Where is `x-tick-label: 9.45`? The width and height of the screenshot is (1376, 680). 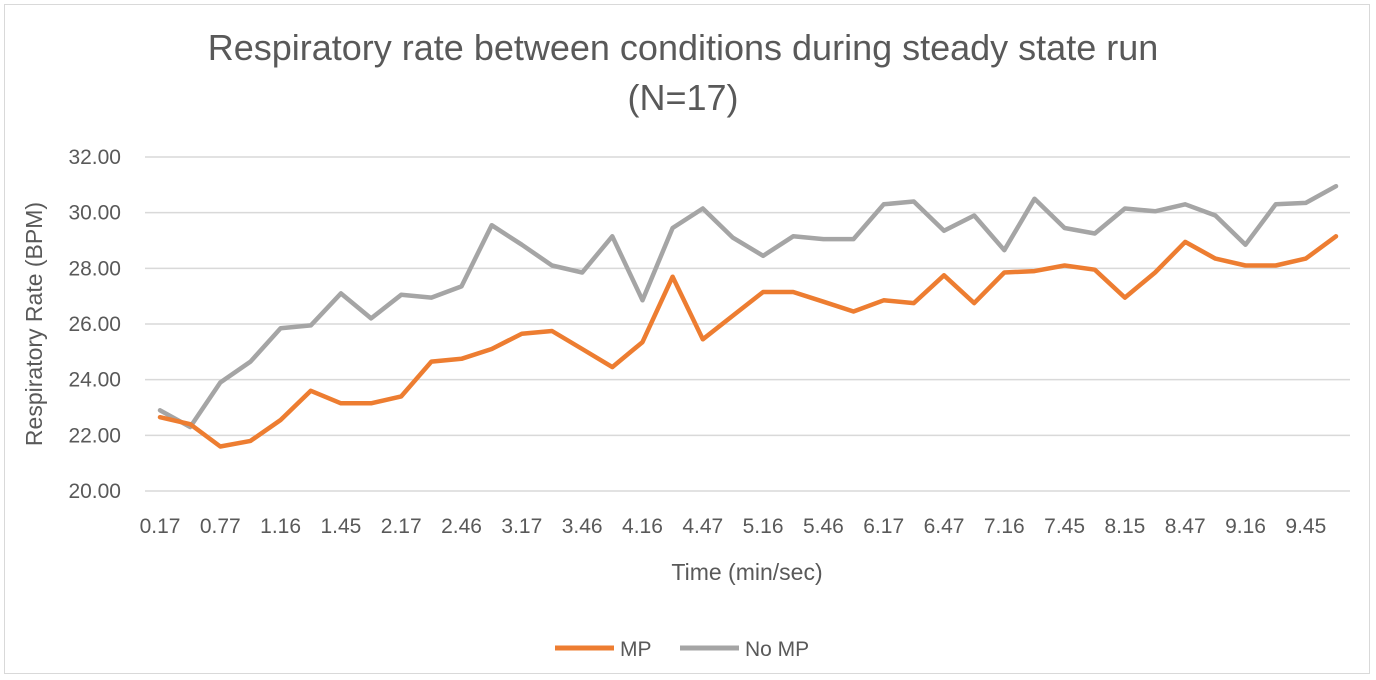
x-tick-label: 9.45 is located at coordinates (1305, 526).